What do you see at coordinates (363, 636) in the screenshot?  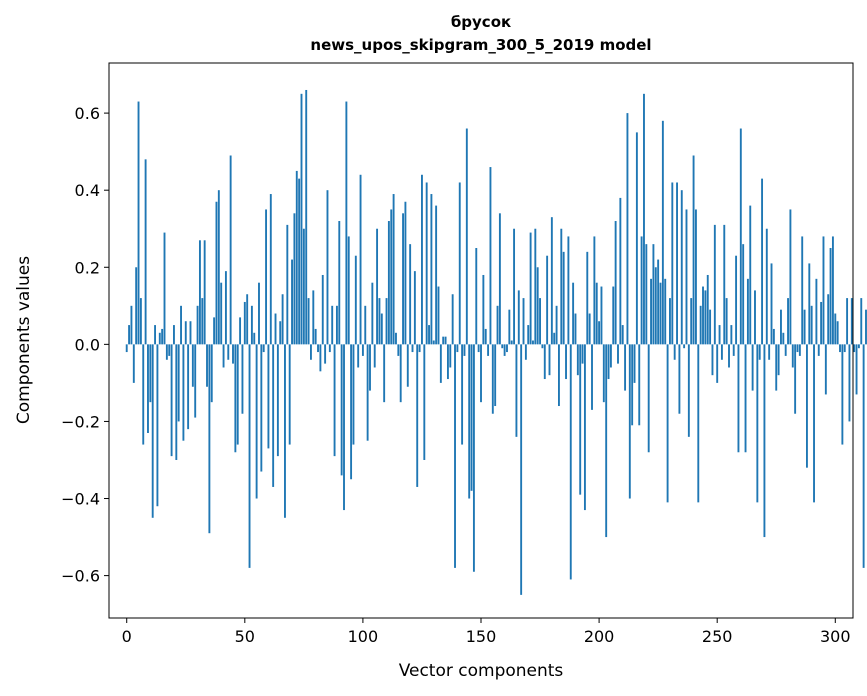 I see `x-tick-label: 100` at bounding box center [363, 636].